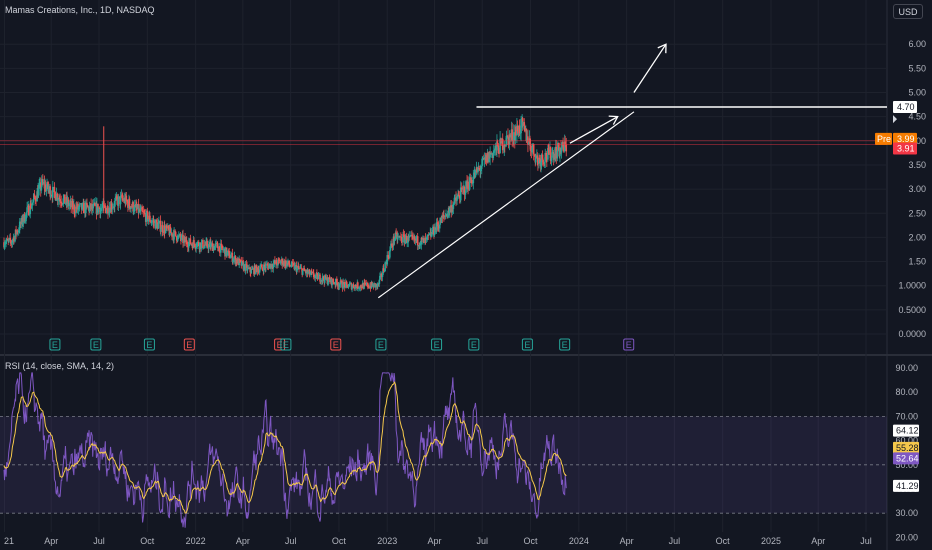 The image size is (932, 550). What do you see at coordinates (387, 541) in the screenshot?
I see `time-tick-label: 2023` at bounding box center [387, 541].